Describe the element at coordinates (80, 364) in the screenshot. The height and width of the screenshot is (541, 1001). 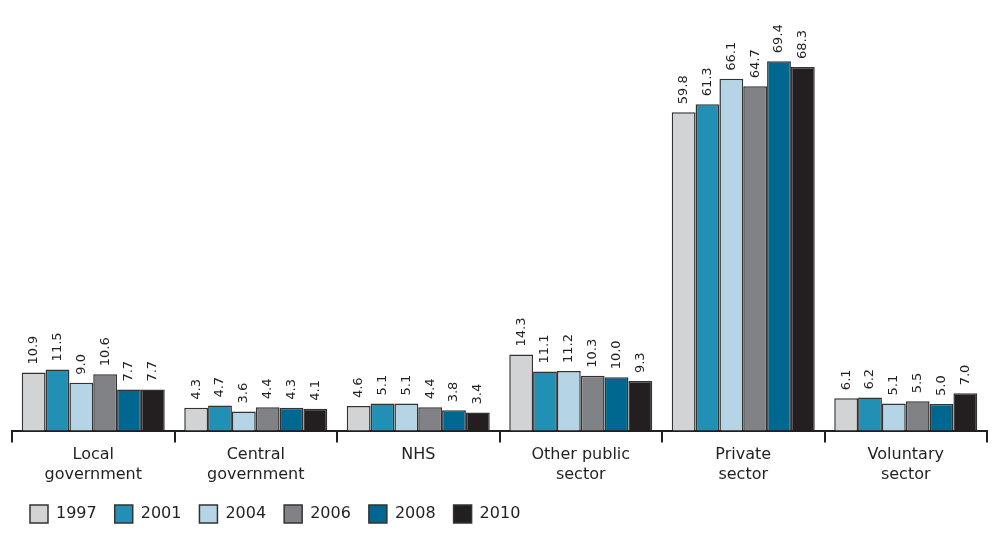
I see `data-label: 9.0` at that location.